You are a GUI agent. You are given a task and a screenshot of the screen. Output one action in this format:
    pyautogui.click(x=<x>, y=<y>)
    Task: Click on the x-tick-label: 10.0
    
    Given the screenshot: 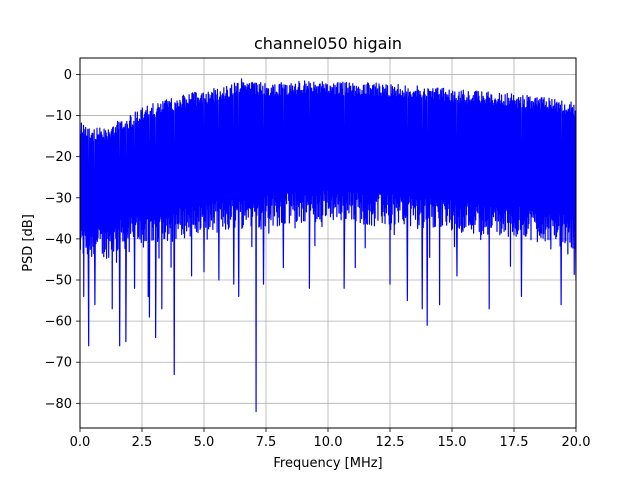 What is the action you would take?
    pyautogui.click(x=328, y=442)
    